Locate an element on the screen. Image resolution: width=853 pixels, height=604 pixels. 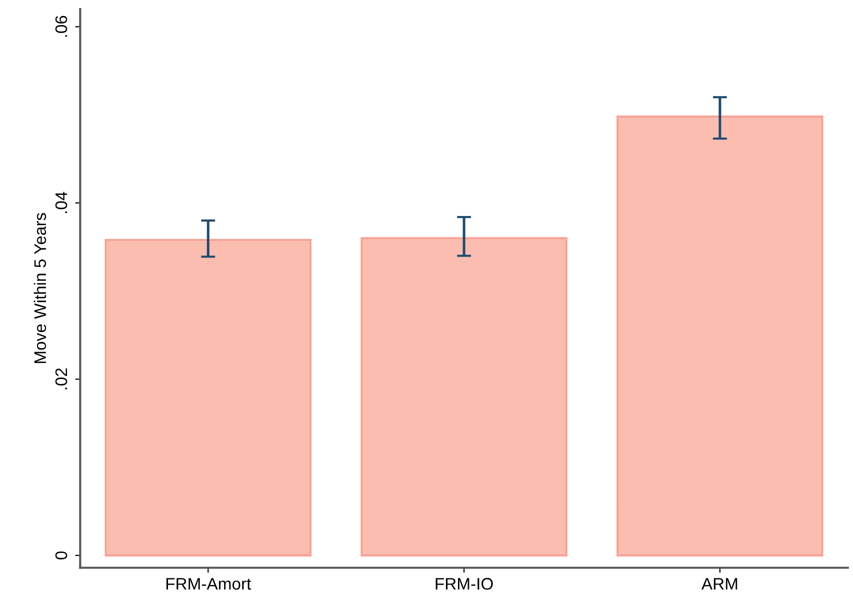
x-tick-label: ARM is located at coordinates (719, 584).